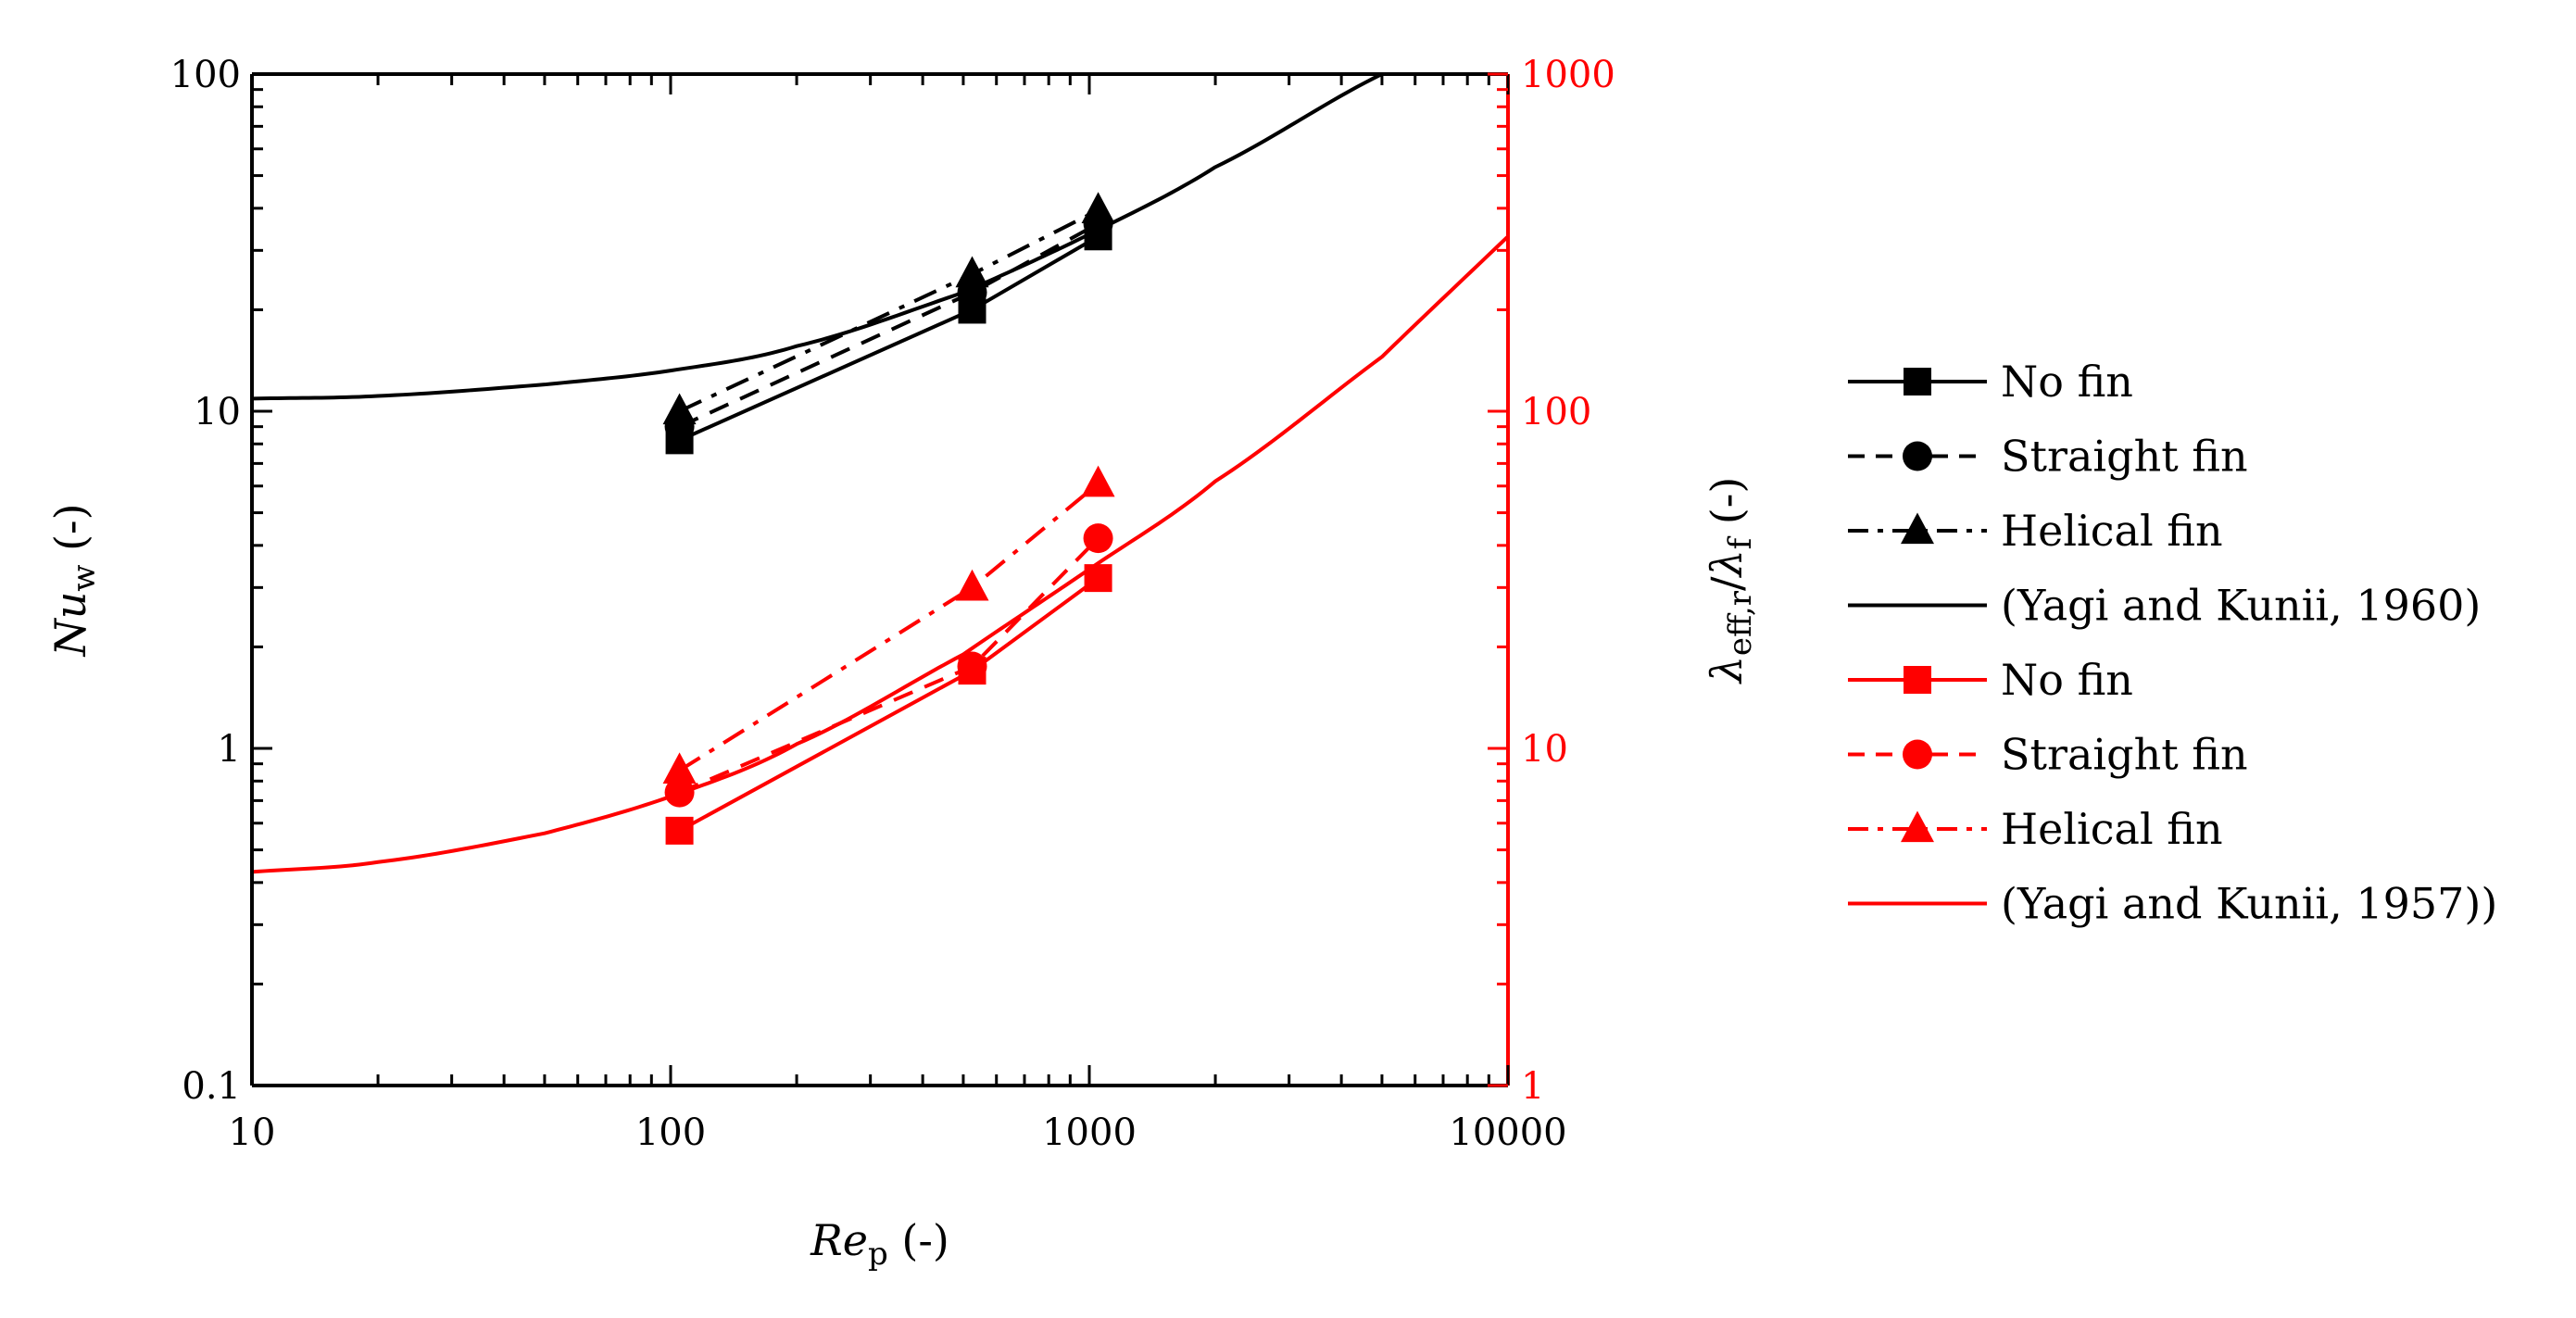 The width and height of the screenshot is (2576, 1318). What do you see at coordinates (1556, 412) in the screenshot?
I see `y-right-tick-label: 100` at bounding box center [1556, 412].